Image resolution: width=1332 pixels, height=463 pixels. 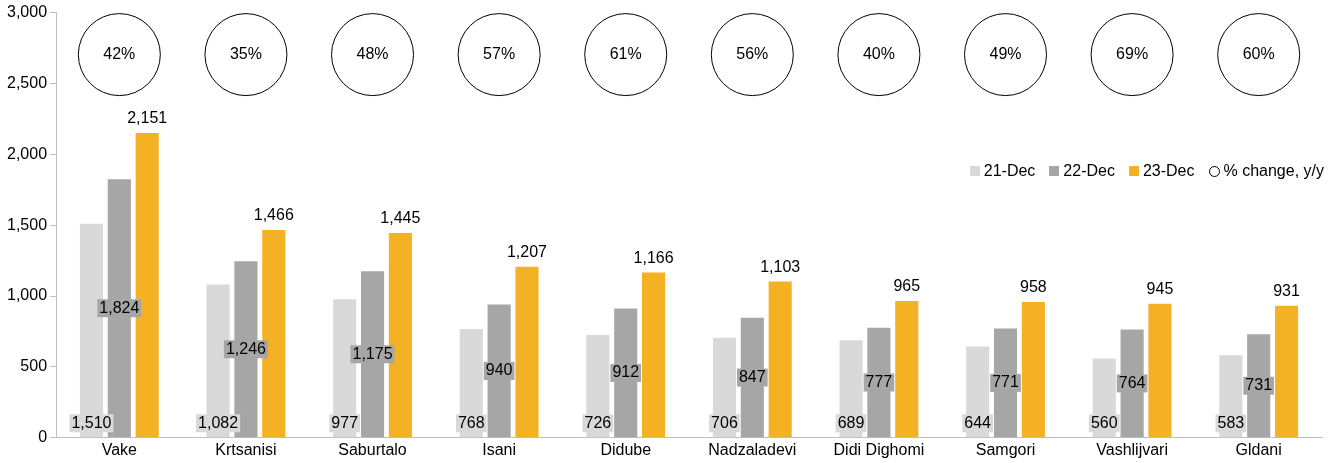 I want to click on data-label: 1,466, so click(x=273, y=215).